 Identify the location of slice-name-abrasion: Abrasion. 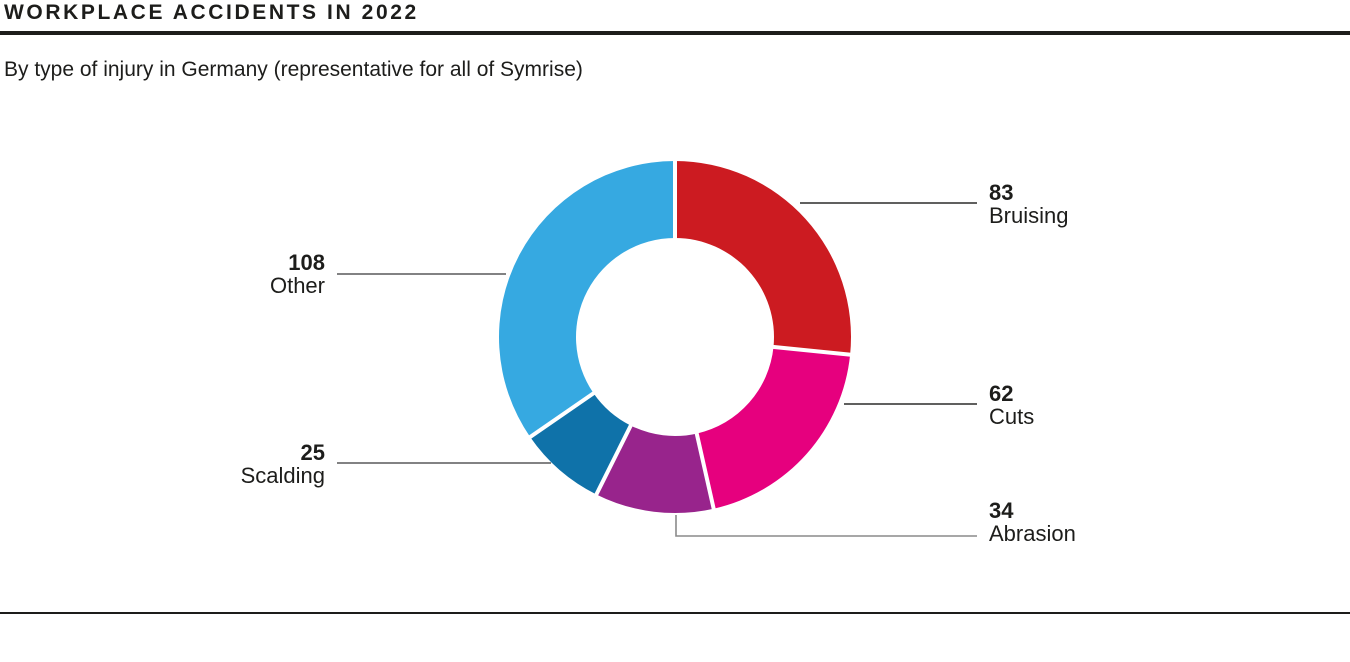
(1032, 533).